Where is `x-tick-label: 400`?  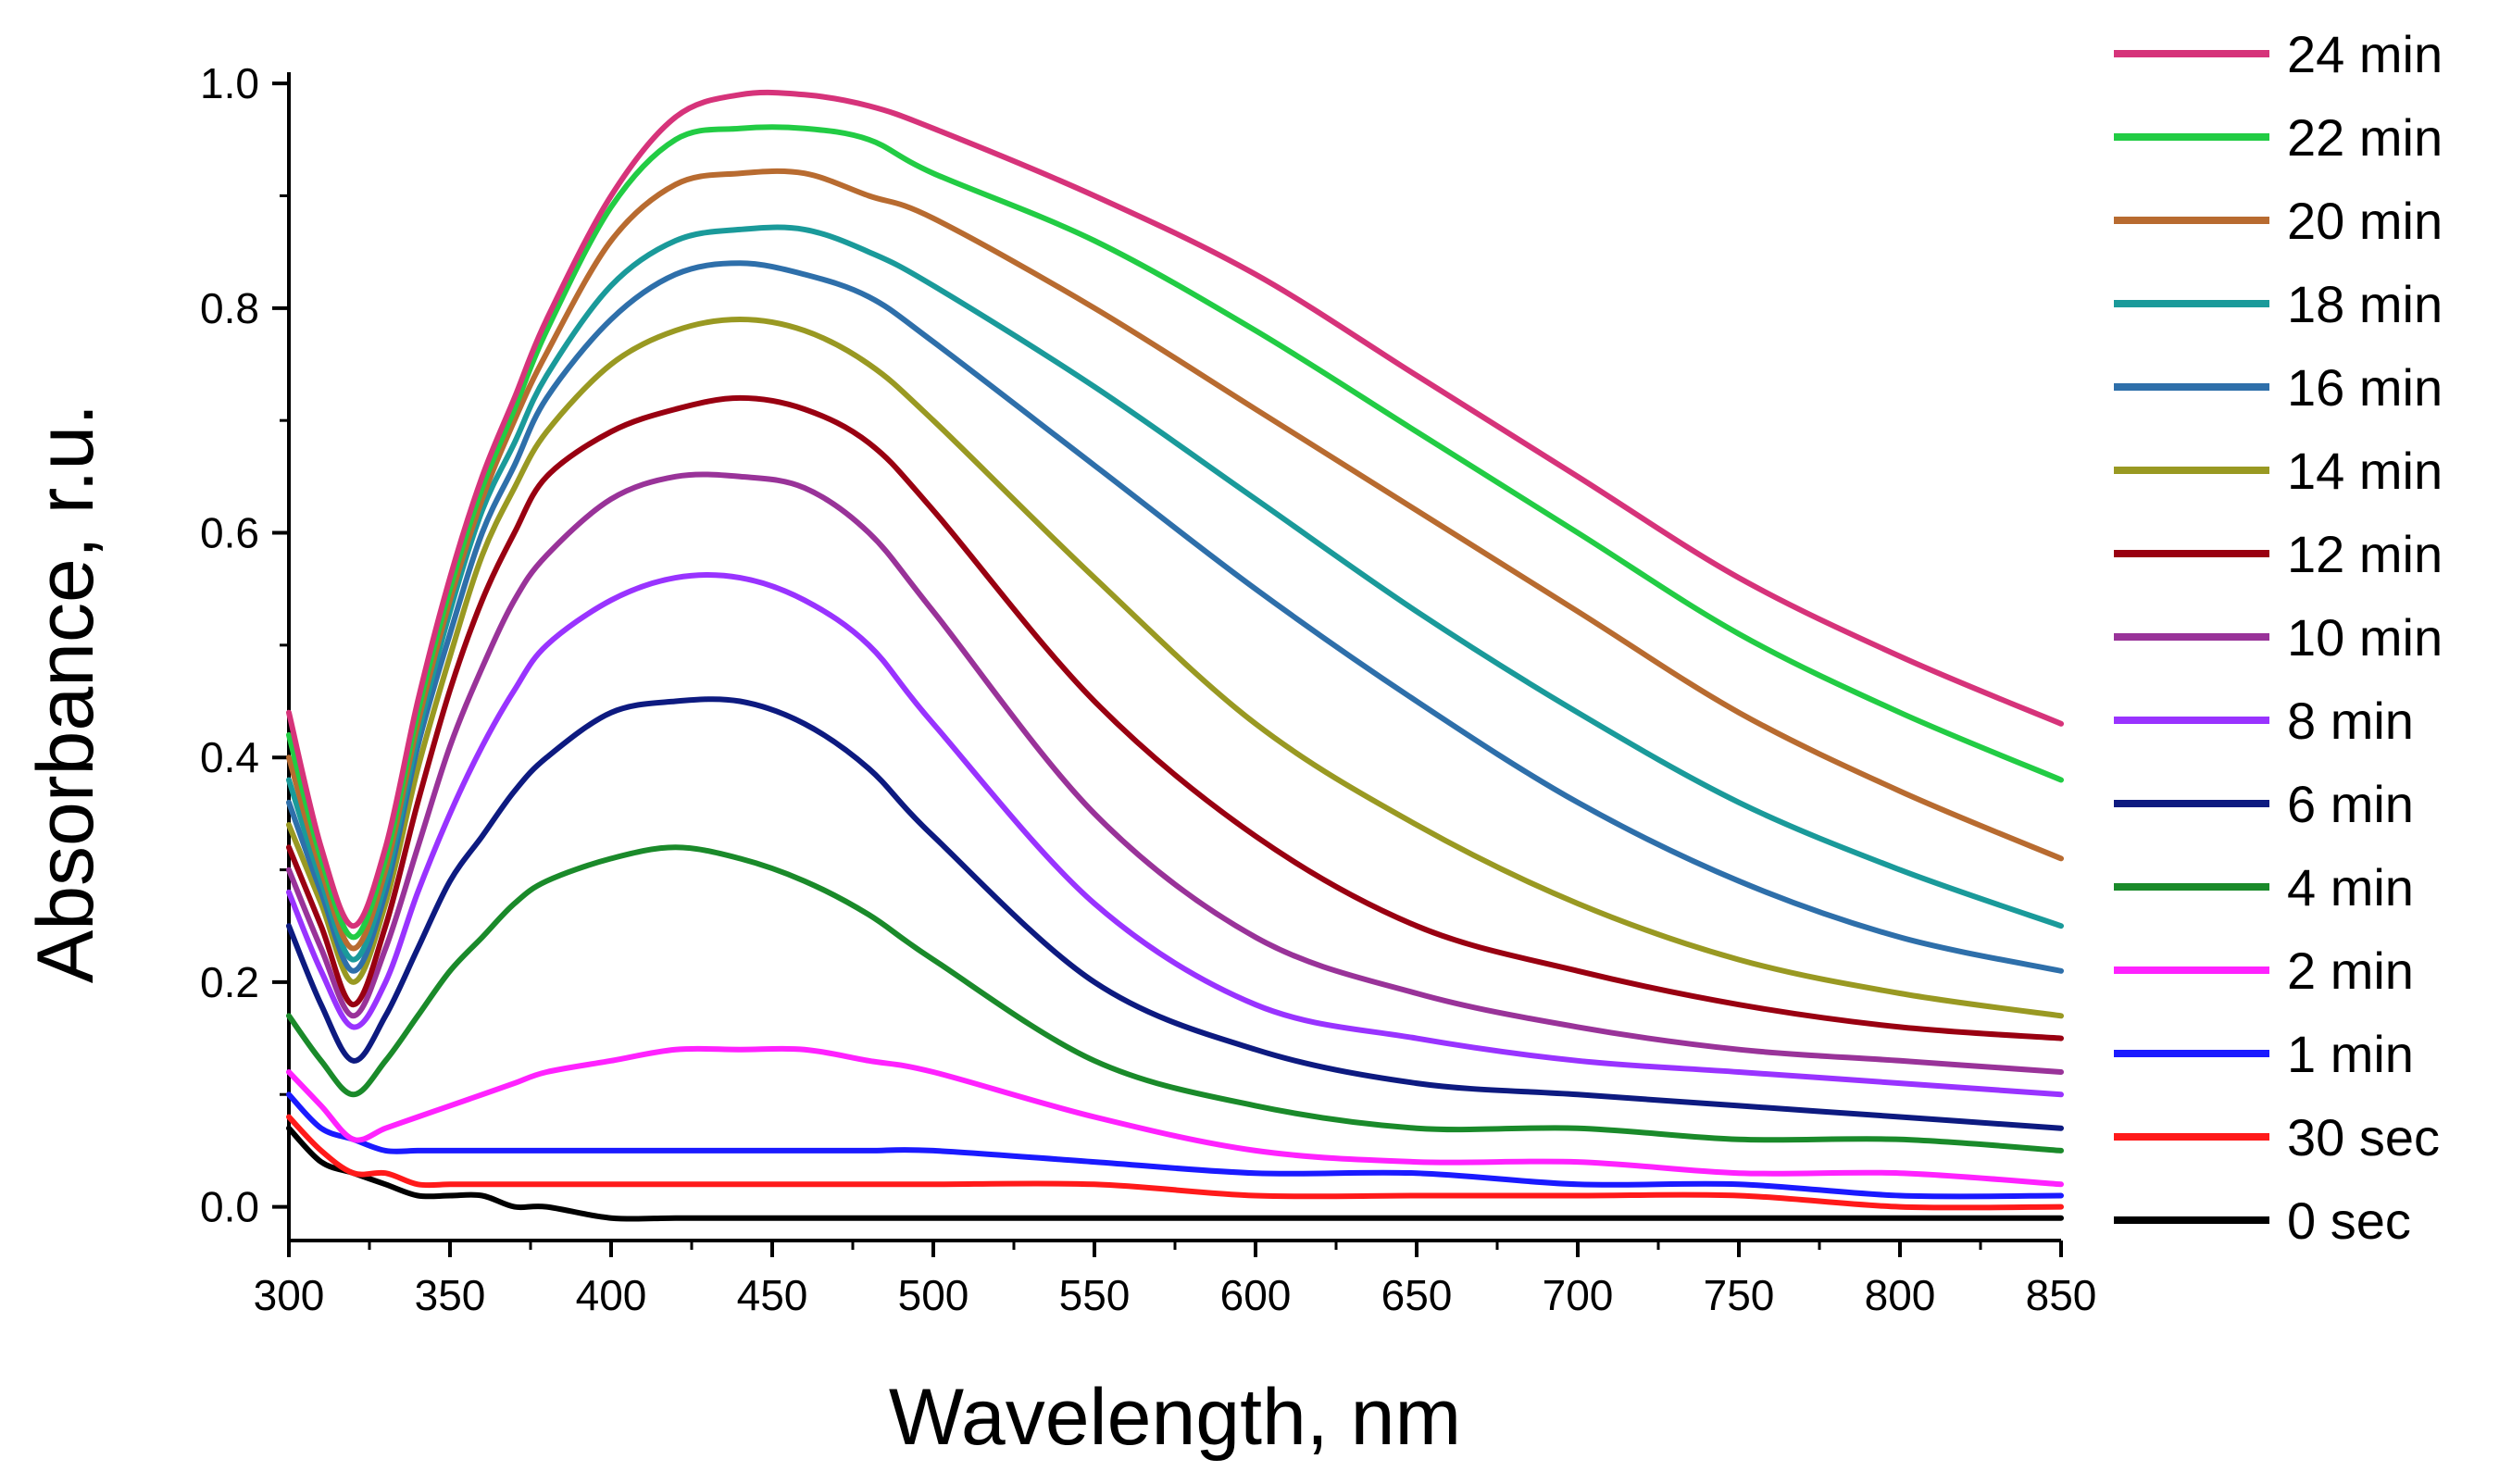 x-tick-label: 400 is located at coordinates (611, 1295).